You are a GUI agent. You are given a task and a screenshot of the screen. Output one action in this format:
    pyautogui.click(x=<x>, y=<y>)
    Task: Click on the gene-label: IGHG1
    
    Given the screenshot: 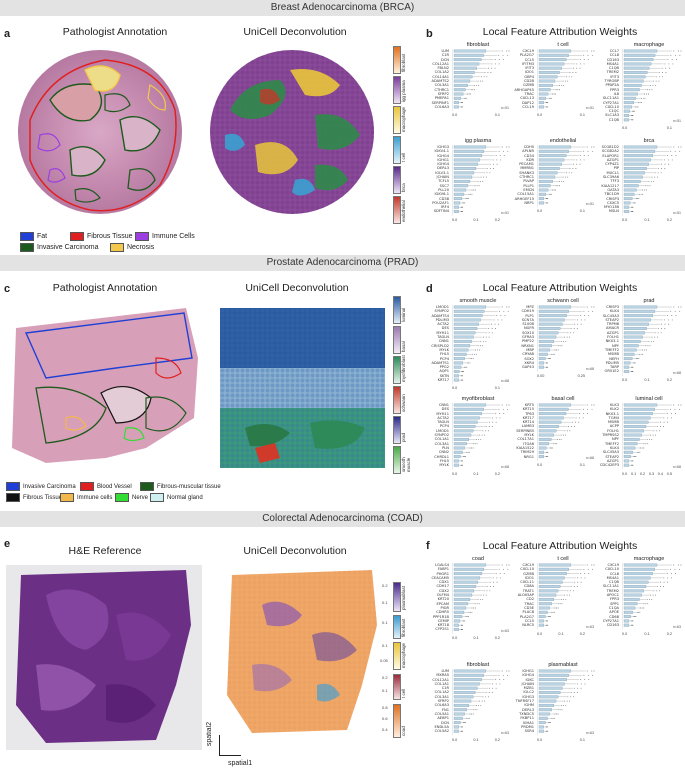 What is the action you would take?
    pyautogui.click(x=528, y=671)
    